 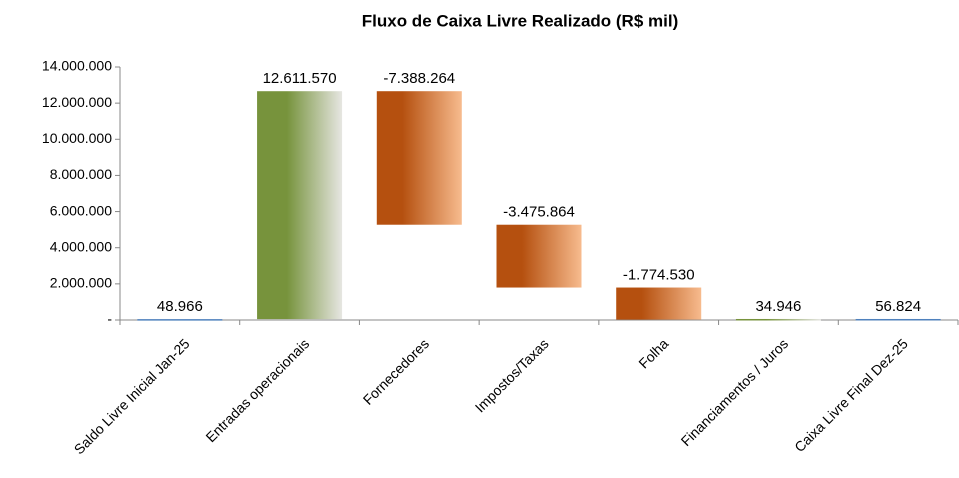 I want to click on y-tick-label: 4.000.000, so click(x=81, y=246).